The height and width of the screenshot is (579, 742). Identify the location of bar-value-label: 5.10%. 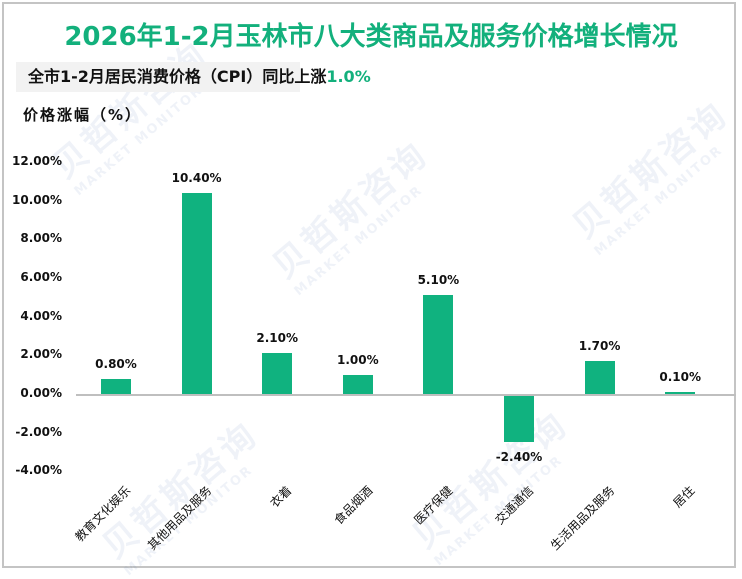
(438, 280).